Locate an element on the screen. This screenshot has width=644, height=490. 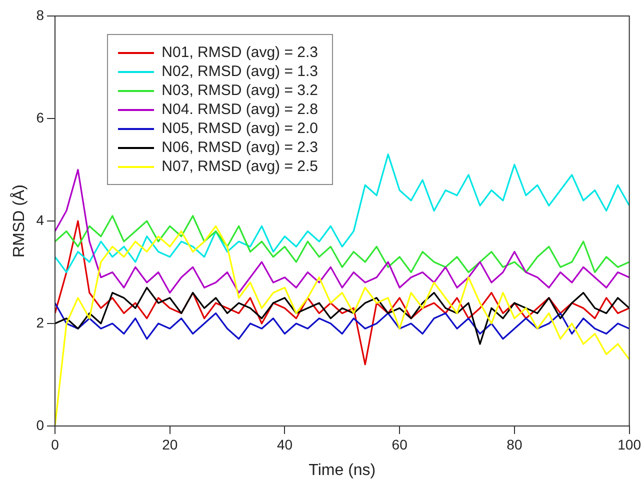
y-tick-label: 4 is located at coordinates (40, 220).